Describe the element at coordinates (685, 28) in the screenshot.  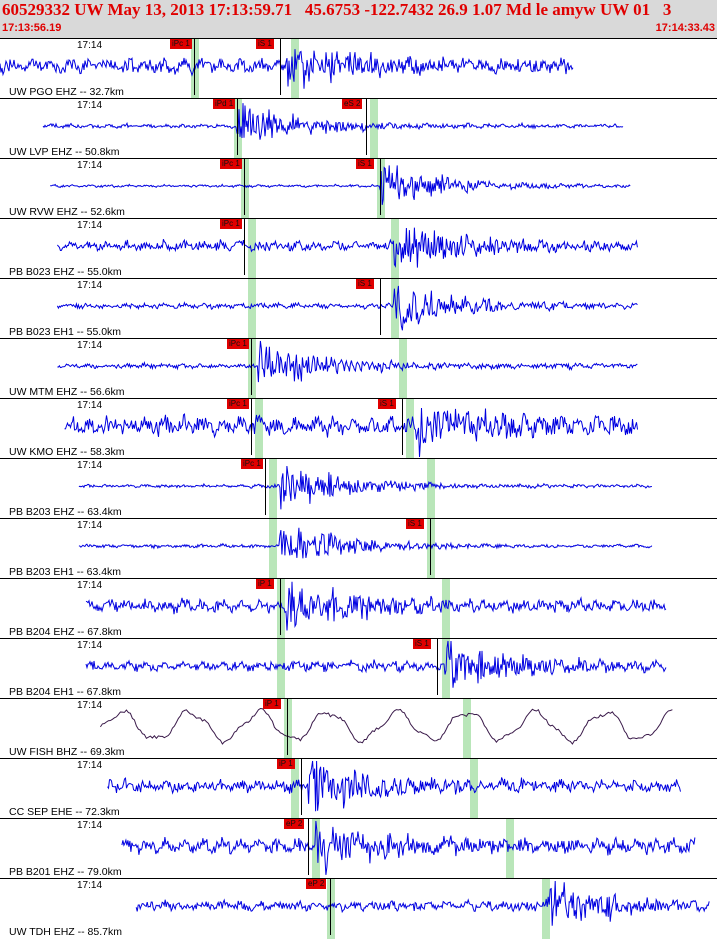
I see `window-end-time: 17:14:33.43` at that location.